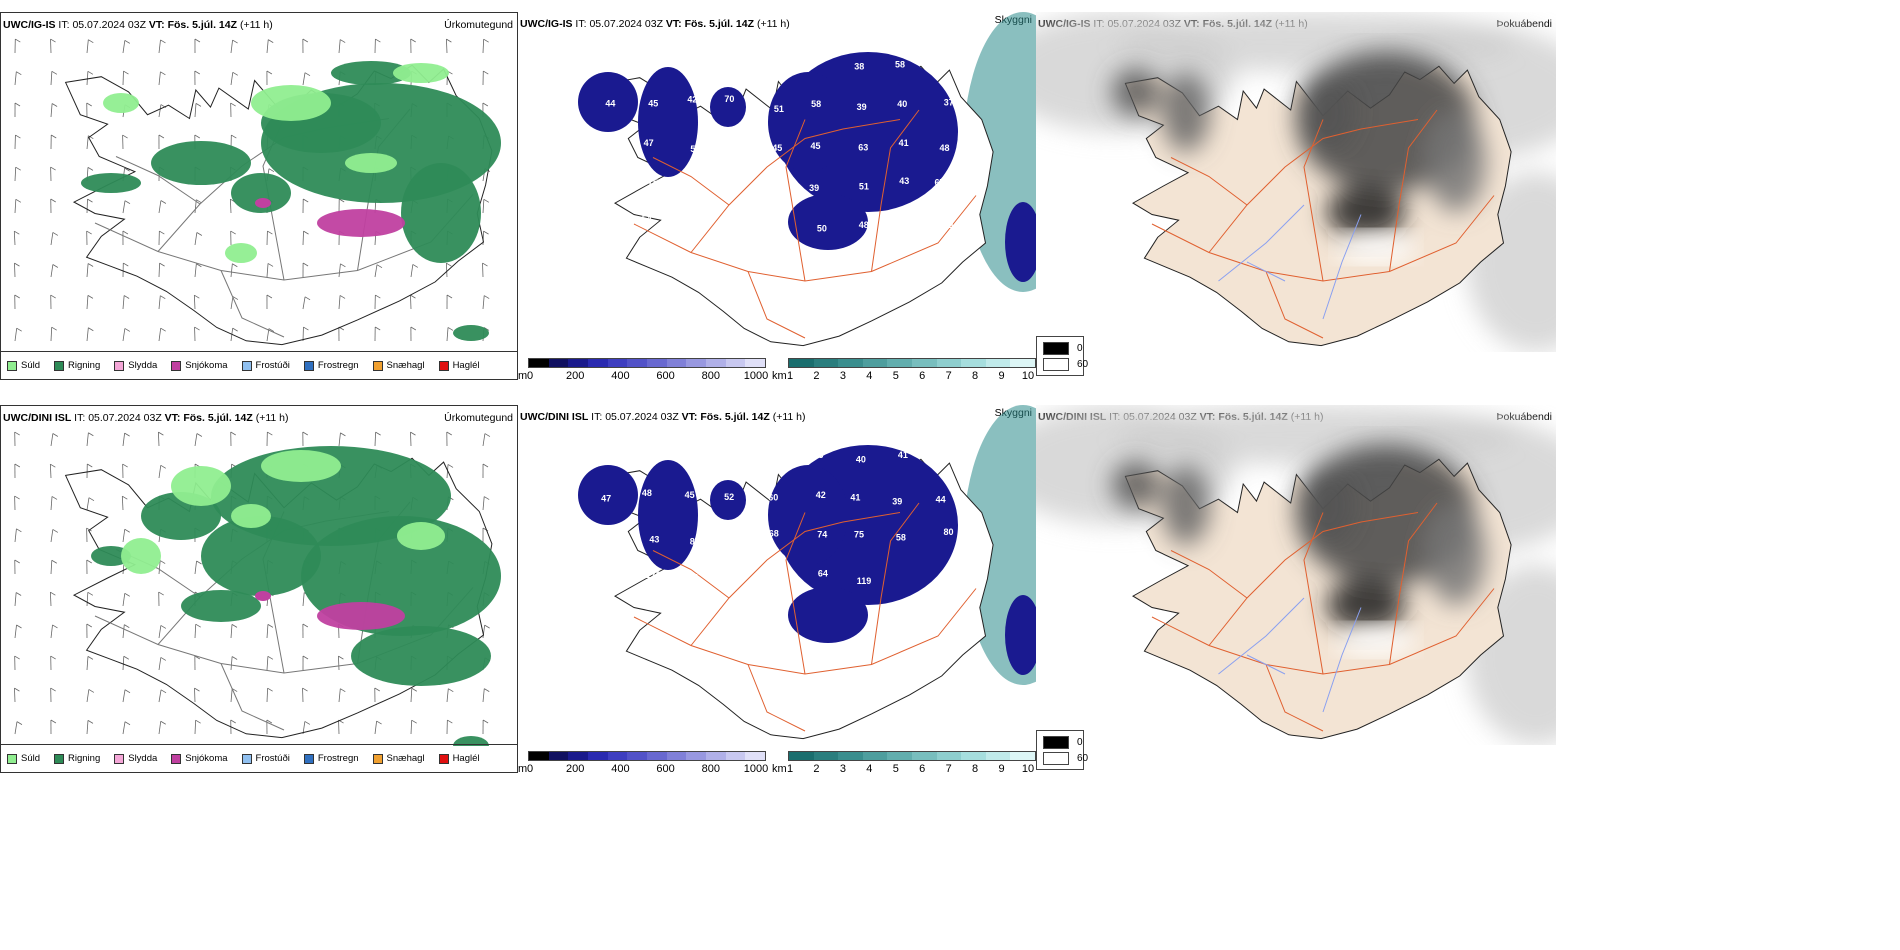 The height and width of the screenshot is (950, 1900). I want to click on cloudbase-label: 56, so click(607, 65).